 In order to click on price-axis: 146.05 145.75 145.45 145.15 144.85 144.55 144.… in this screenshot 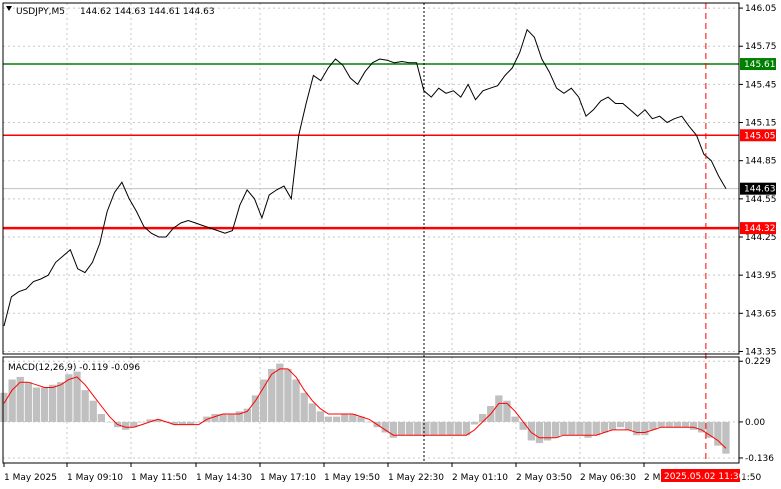, I will do `click(758, 180)`.